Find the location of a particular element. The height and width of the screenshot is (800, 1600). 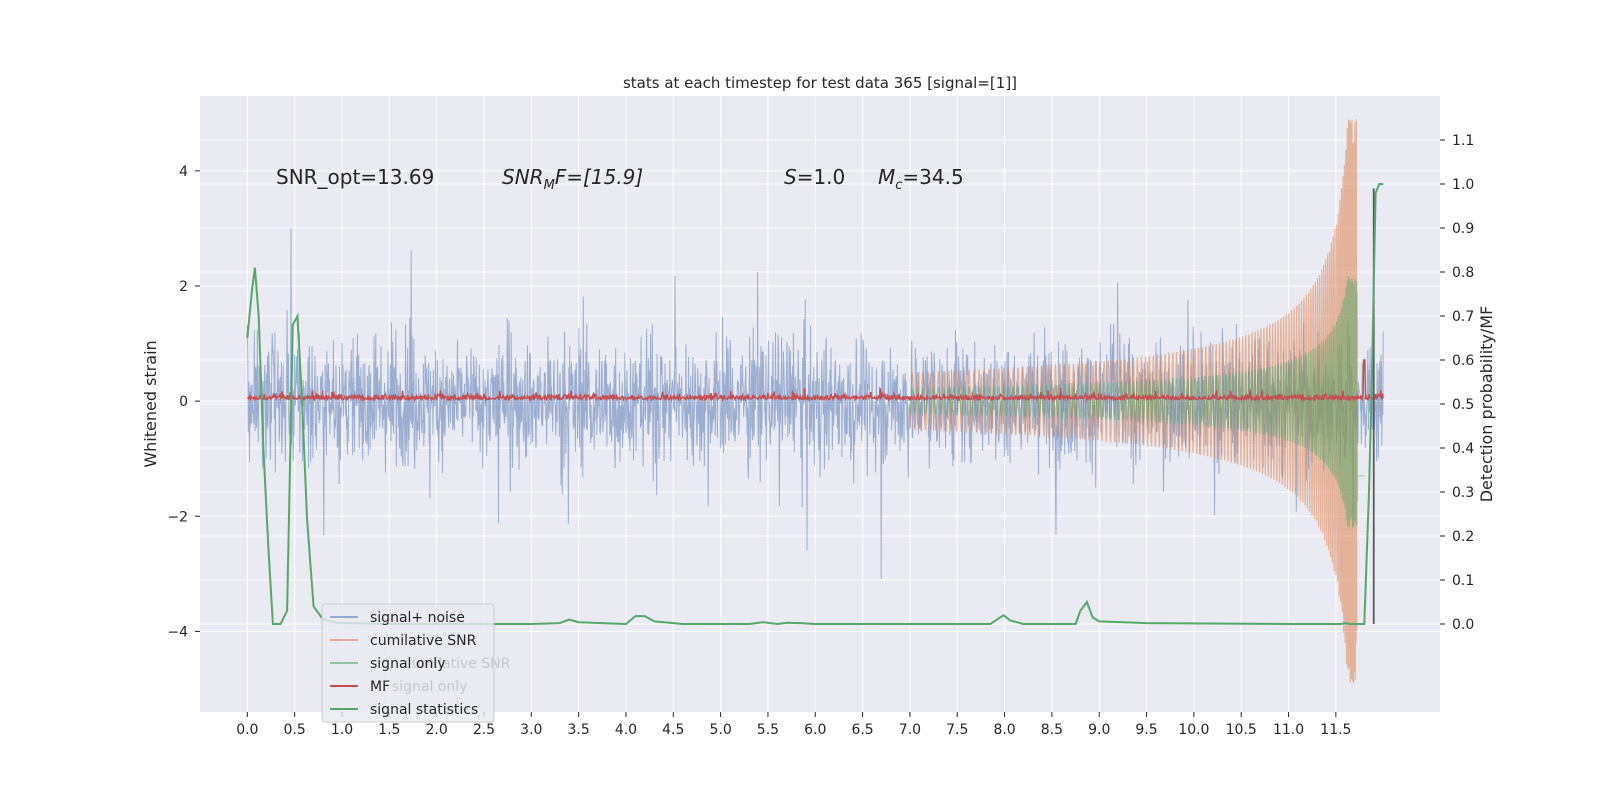

annotation-s-val: =1.0 is located at coordinates (821, 177).